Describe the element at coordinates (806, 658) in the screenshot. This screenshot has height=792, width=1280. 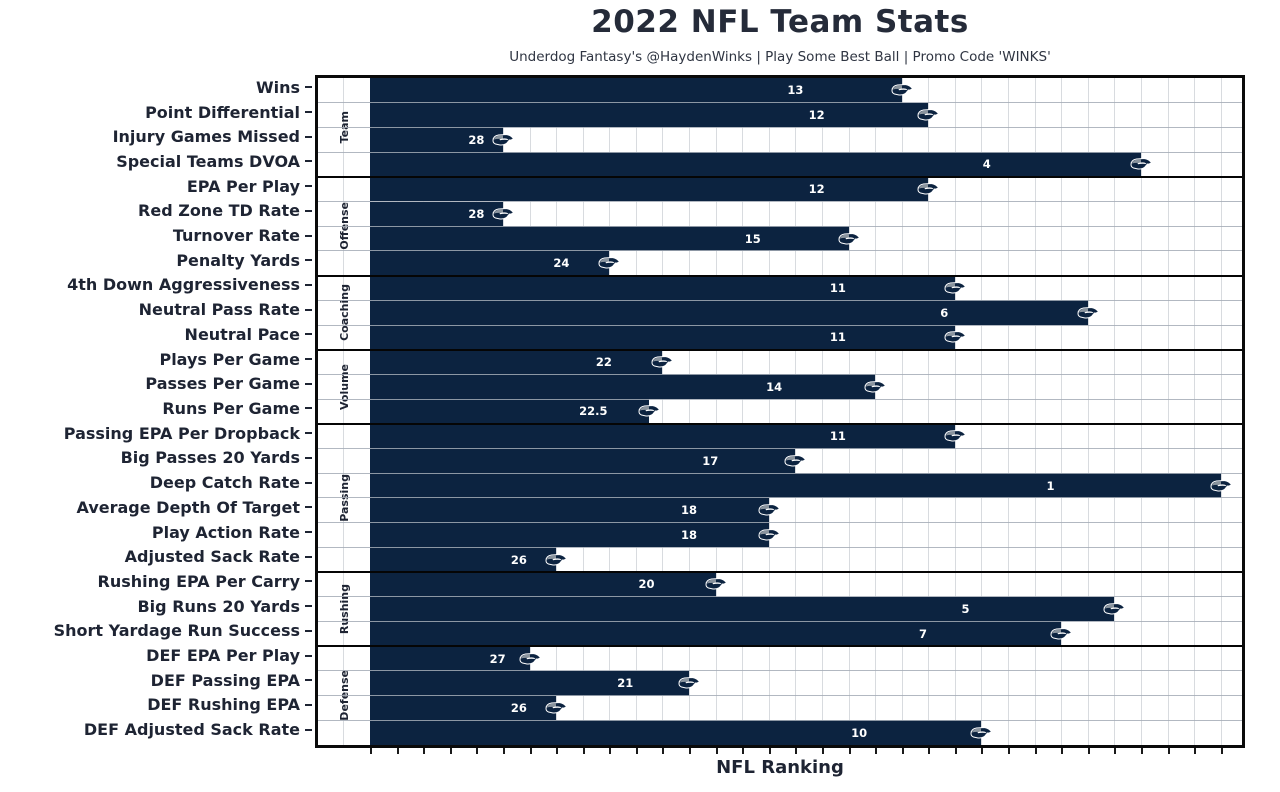
I see `bar-row: 27` at that location.